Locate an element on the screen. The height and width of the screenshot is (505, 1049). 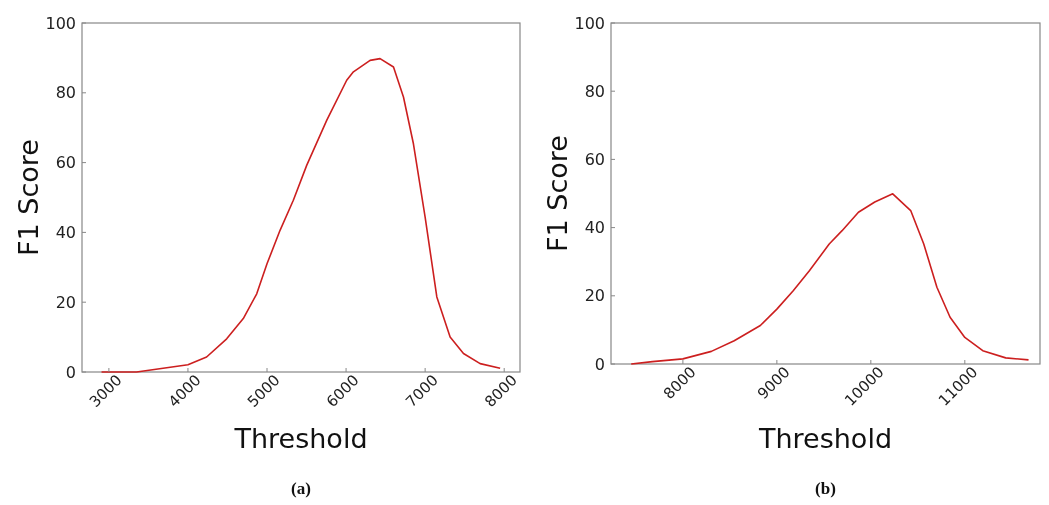
line-series is located at coordinates (830, 279).